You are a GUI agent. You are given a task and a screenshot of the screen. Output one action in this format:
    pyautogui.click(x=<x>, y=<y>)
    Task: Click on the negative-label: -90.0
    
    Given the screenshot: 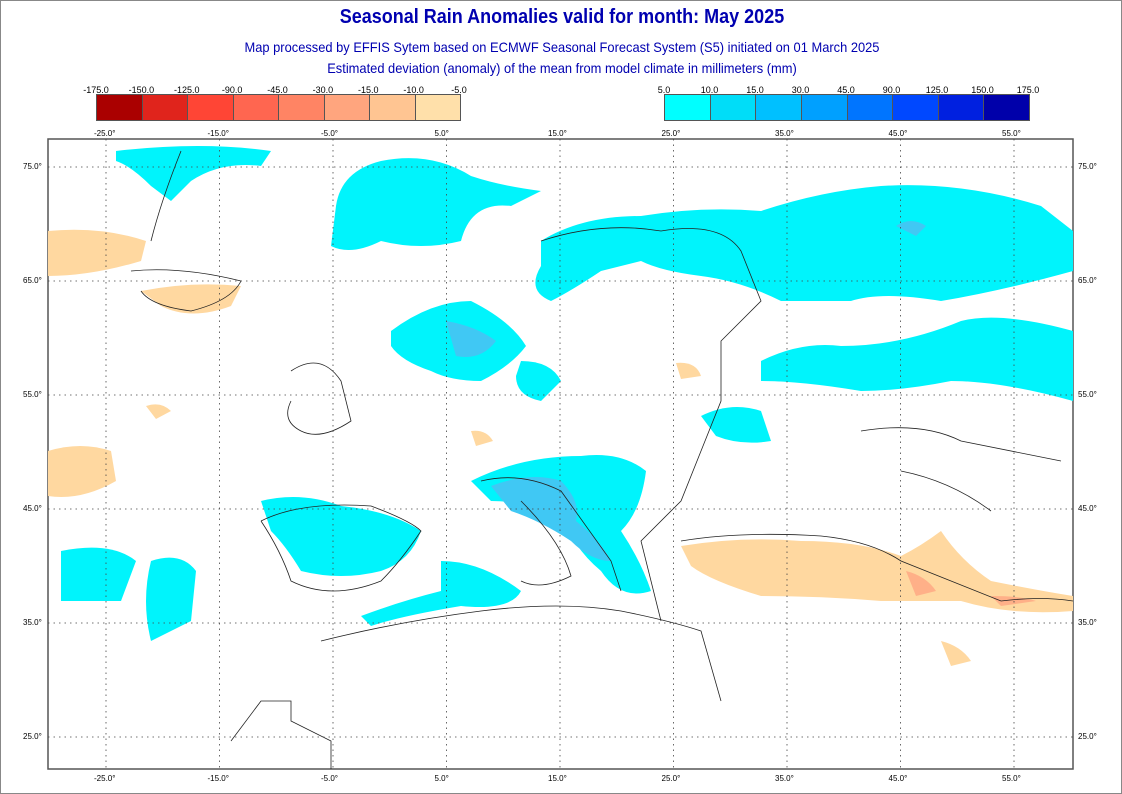 What is the action you would take?
    pyautogui.click(x=232, y=90)
    